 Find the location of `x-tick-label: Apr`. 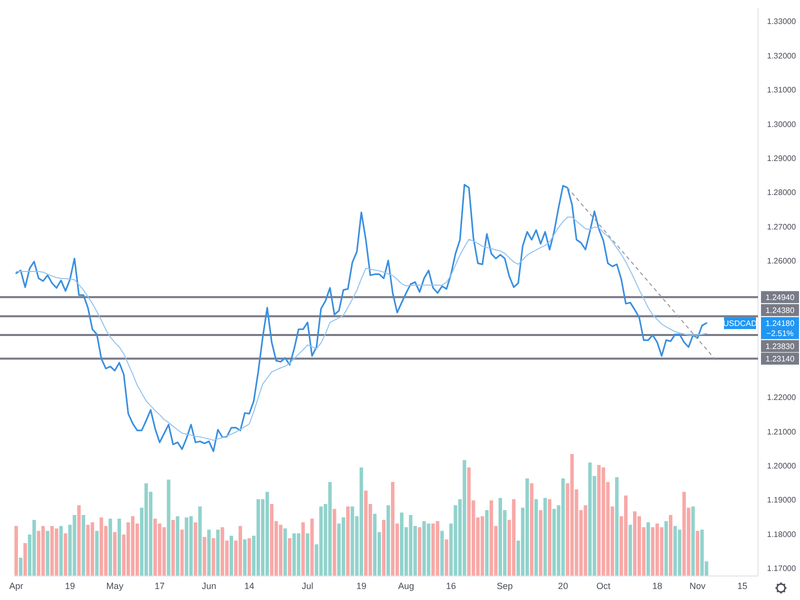

x-tick-label: Apr is located at coordinates (16, 585).